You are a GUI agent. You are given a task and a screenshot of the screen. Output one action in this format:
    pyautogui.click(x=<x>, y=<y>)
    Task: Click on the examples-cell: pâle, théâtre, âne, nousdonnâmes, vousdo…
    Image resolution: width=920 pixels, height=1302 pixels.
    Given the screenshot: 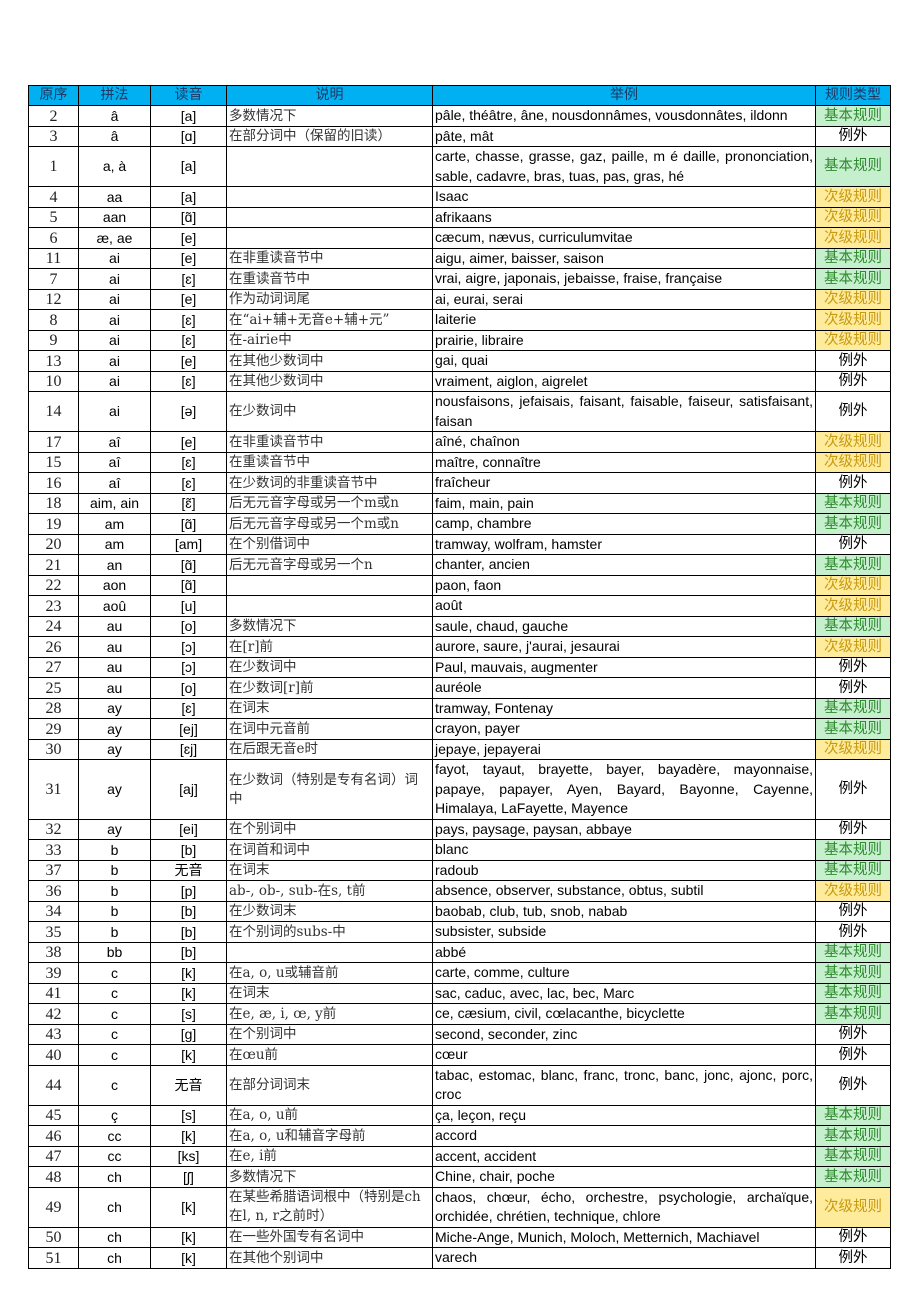 What is the action you would take?
    pyautogui.click(x=624, y=116)
    